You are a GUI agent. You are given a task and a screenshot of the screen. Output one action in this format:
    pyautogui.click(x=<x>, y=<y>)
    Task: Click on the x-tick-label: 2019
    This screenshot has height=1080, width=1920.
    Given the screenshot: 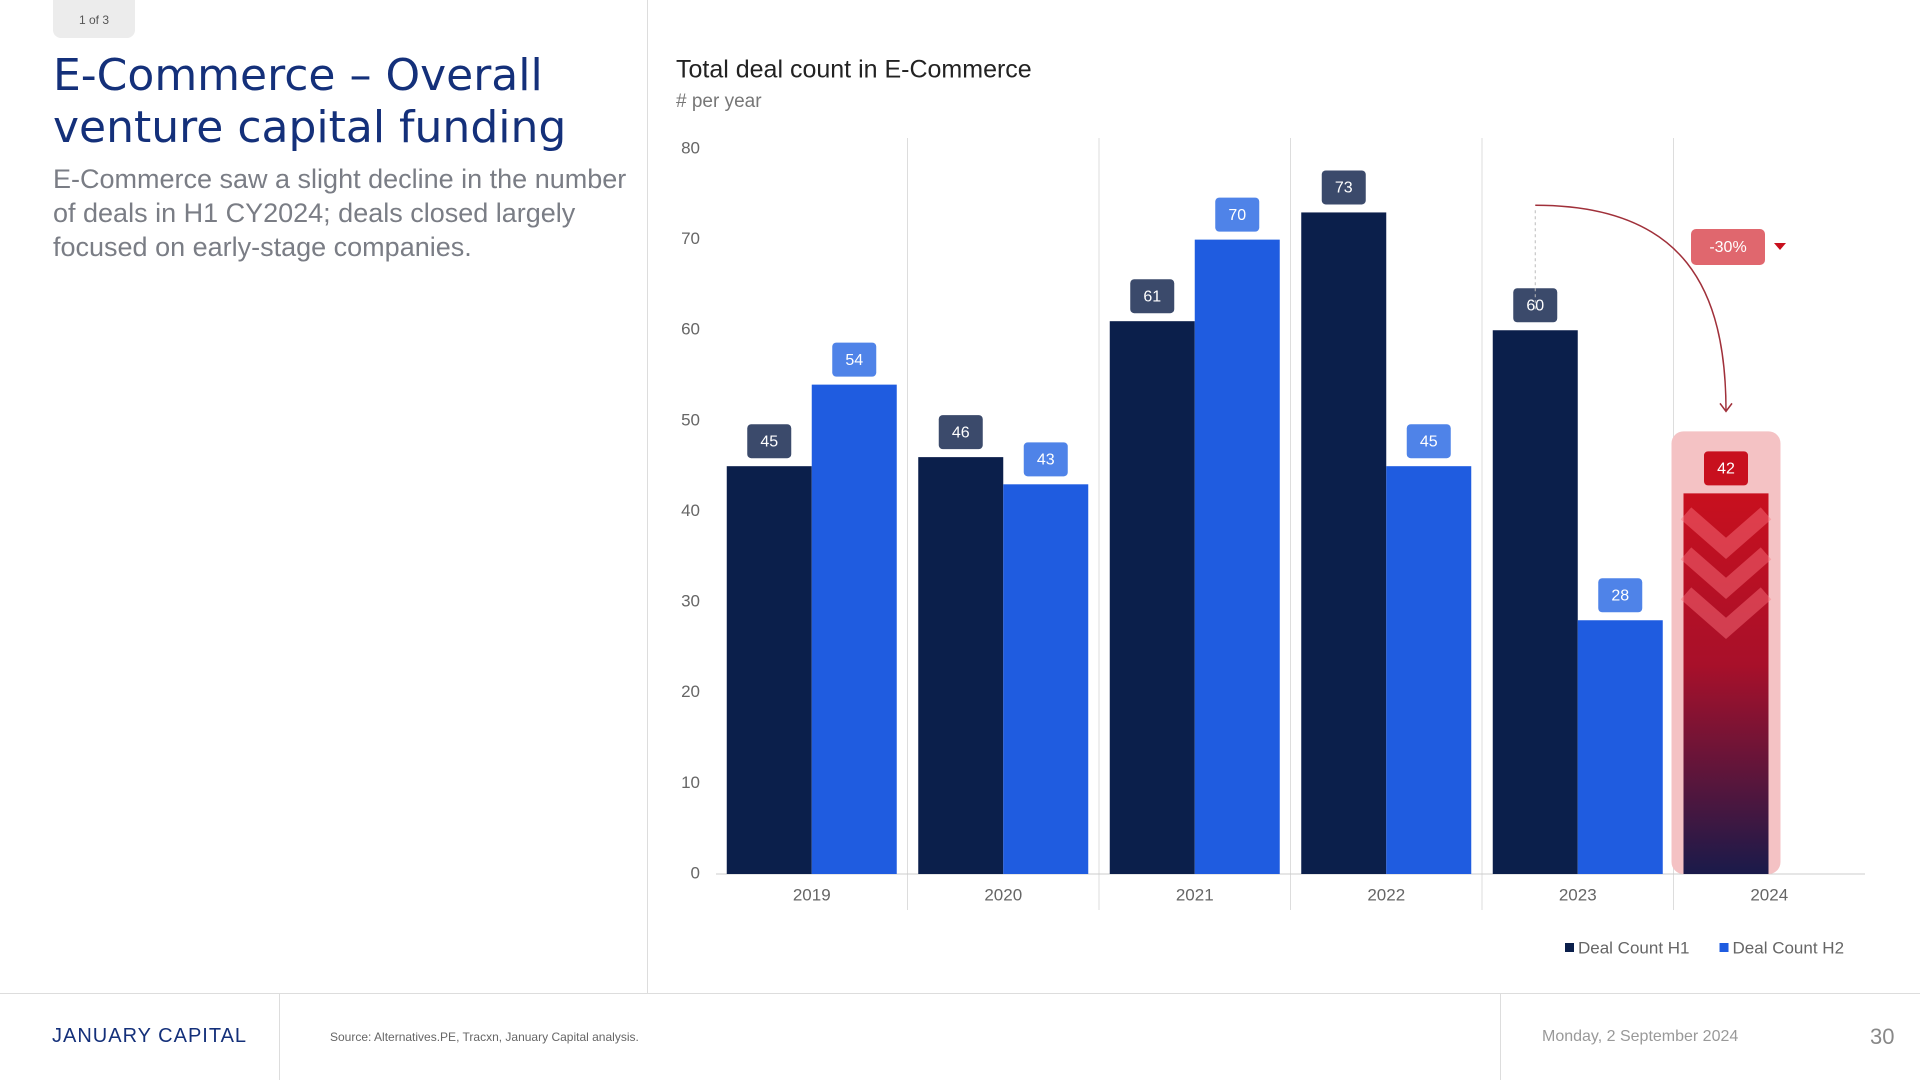 What is the action you would take?
    pyautogui.click(x=812, y=894)
    